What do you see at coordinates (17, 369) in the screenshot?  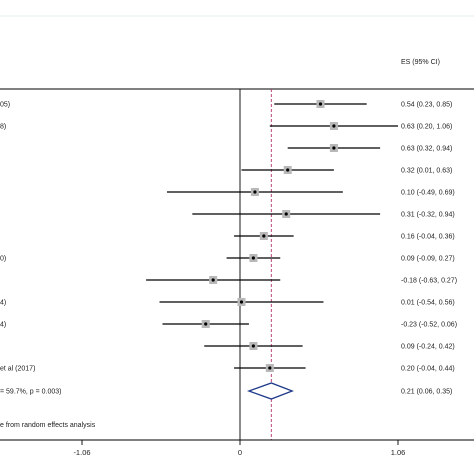 I see `study-label: et al (2017)` at bounding box center [17, 369].